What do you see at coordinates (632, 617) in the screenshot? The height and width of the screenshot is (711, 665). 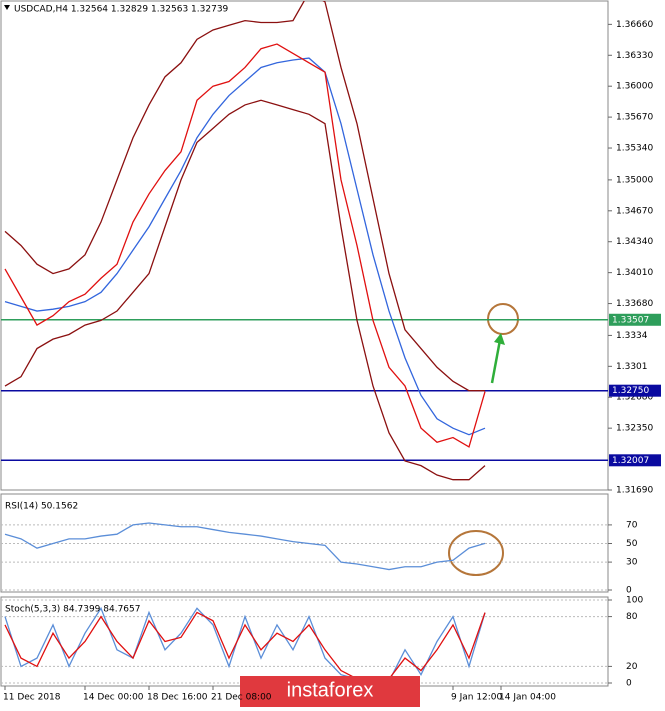 I see `y-tick-label: 80` at bounding box center [632, 617].